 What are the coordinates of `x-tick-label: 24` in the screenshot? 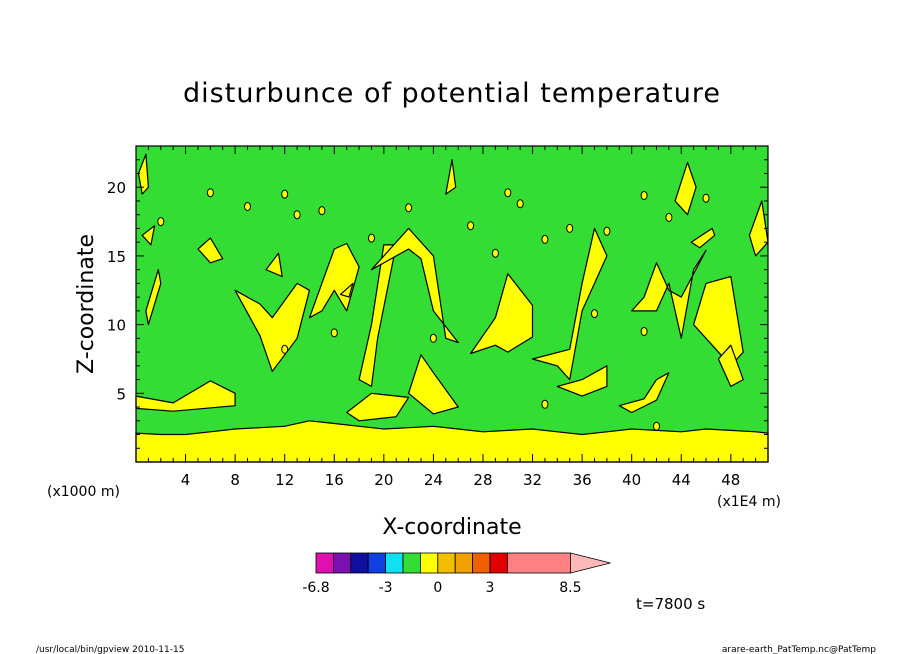 It's located at (433, 480).